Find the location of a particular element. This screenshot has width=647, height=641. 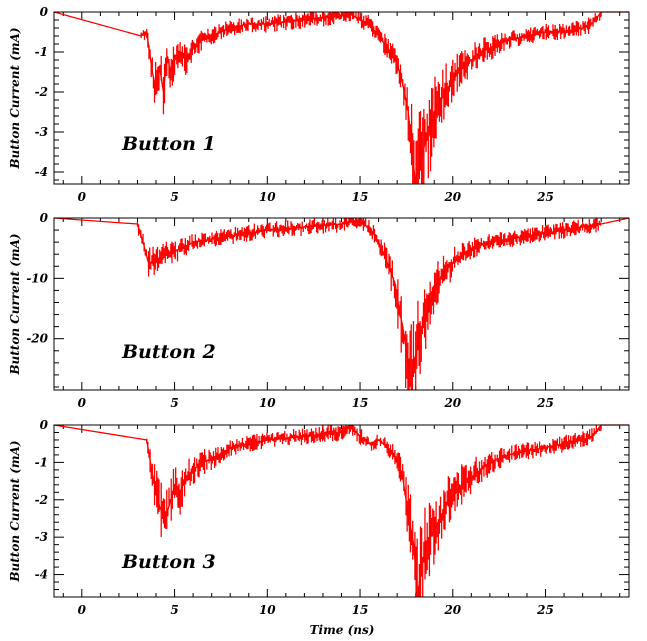

panel-2-label: Button 2 is located at coordinates (168, 352).